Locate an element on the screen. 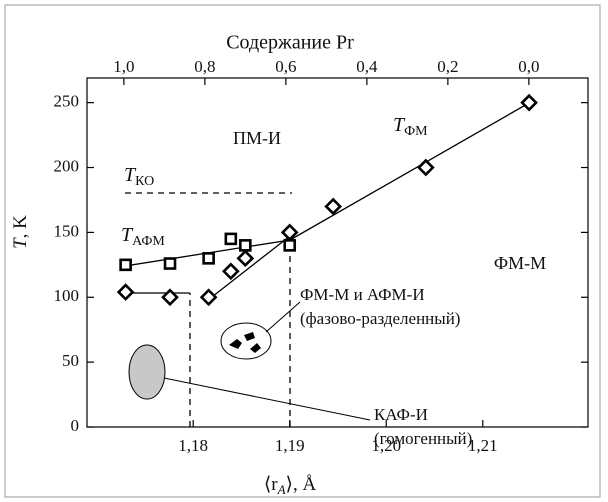 The width and height of the screenshot is (608, 502). x2-tick-label: 1,0 is located at coordinates (123, 66).